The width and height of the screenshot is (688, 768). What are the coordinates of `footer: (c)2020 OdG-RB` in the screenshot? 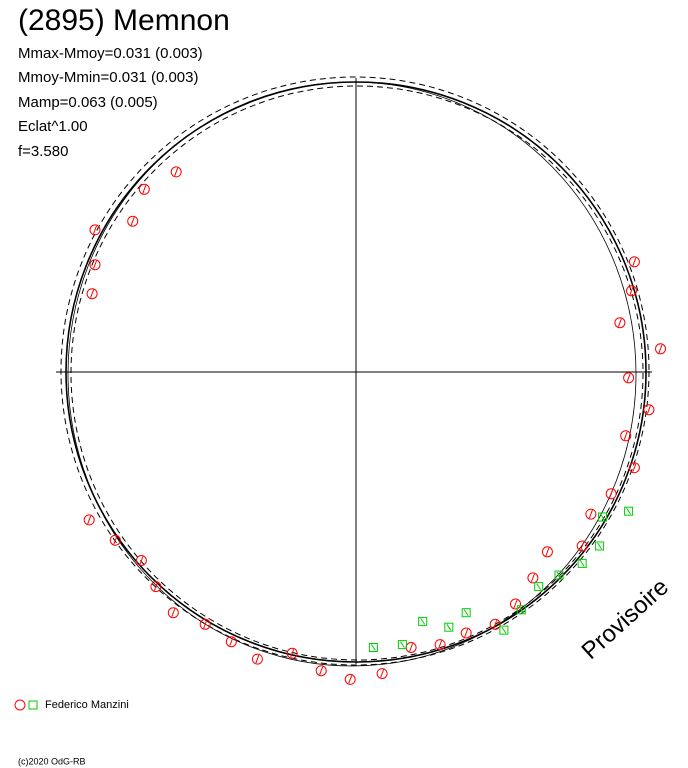 It's located at (52, 761).